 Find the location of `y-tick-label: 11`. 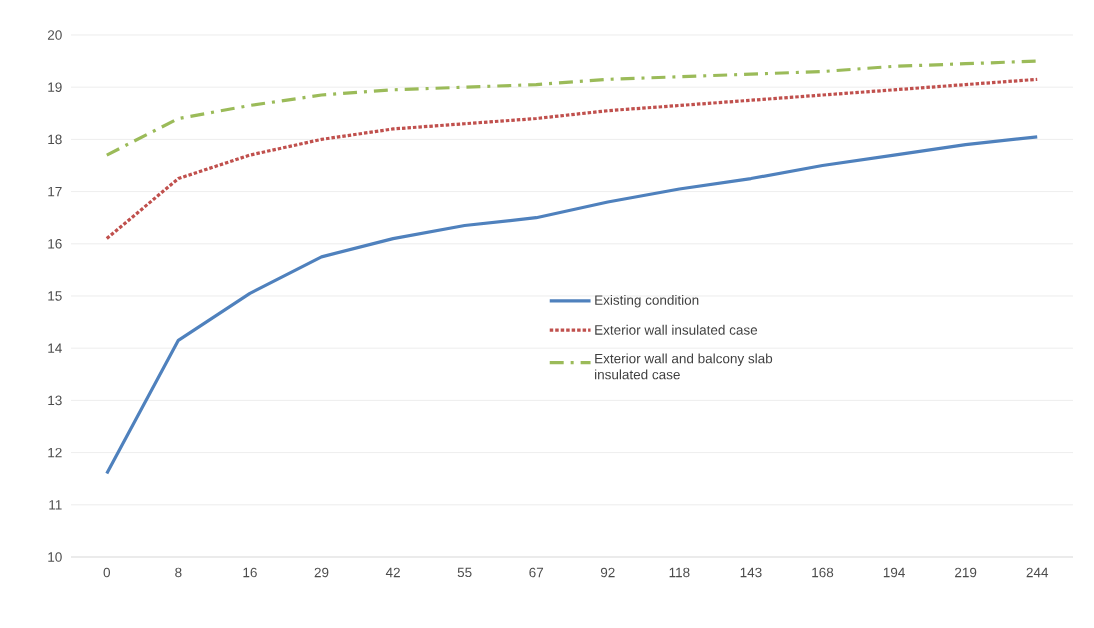

y-tick-label: 11 is located at coordinates (55, 505).